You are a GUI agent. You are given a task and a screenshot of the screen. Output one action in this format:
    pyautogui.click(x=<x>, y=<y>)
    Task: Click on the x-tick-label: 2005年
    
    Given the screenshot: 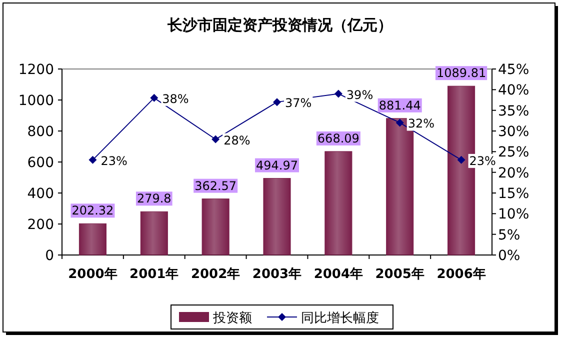 What is the action you would take?
    pyautogui.click(x=399, y=274)
    